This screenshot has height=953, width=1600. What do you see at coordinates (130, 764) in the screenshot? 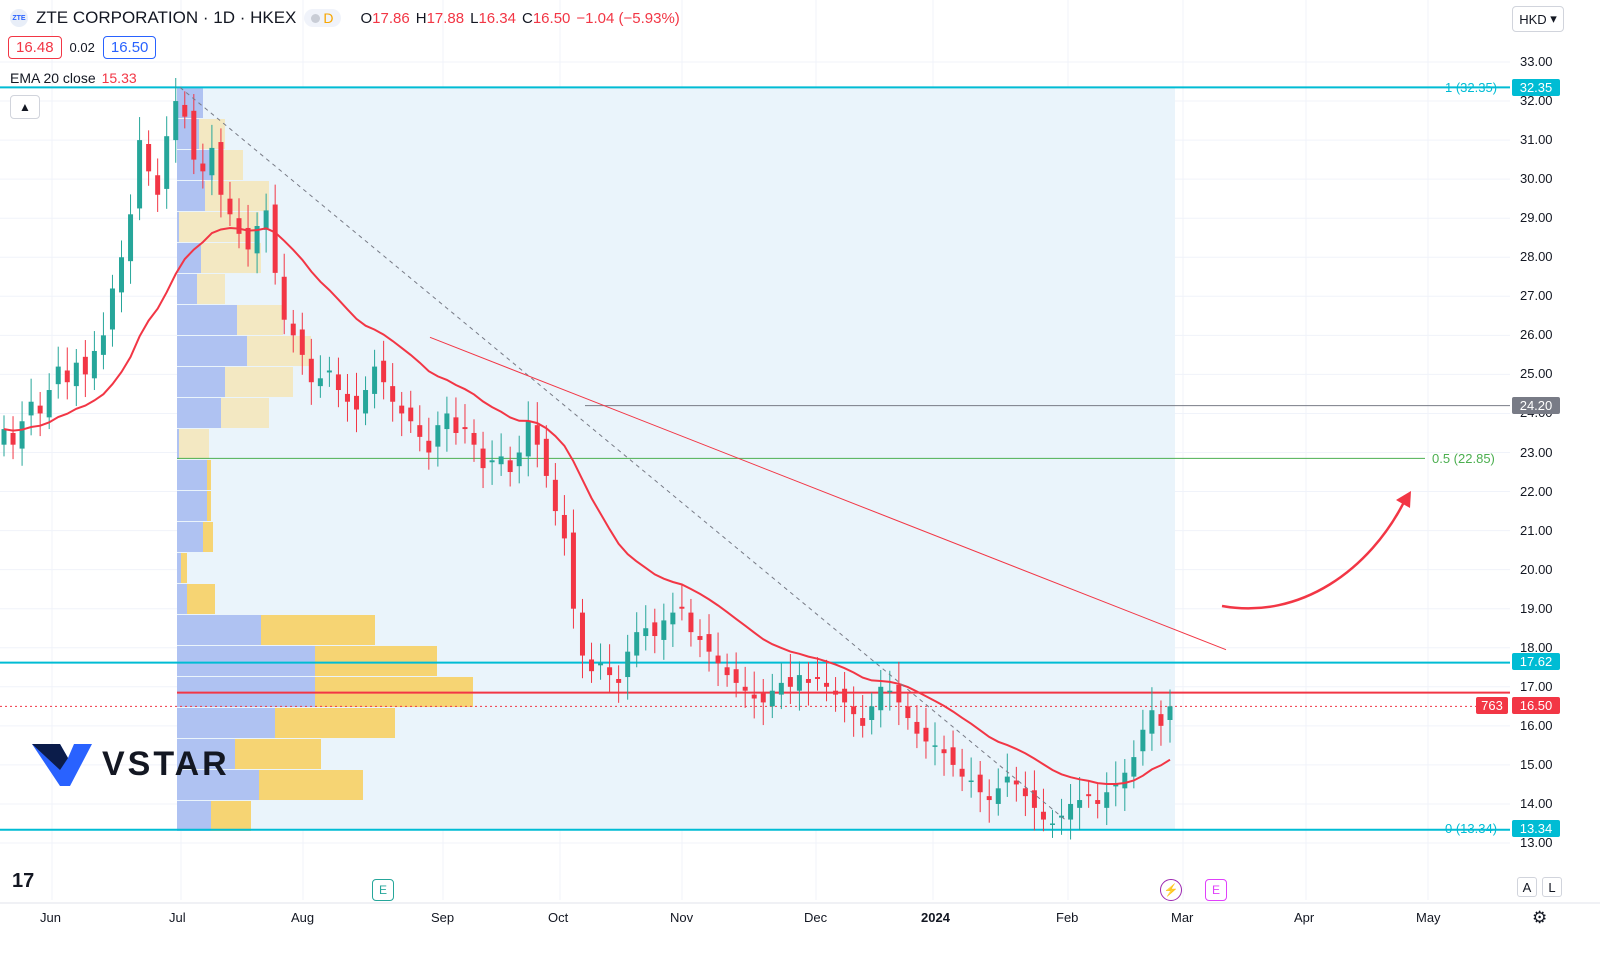
I see `vstar-watermark: VSTAR` at bounding box center [130, 764].